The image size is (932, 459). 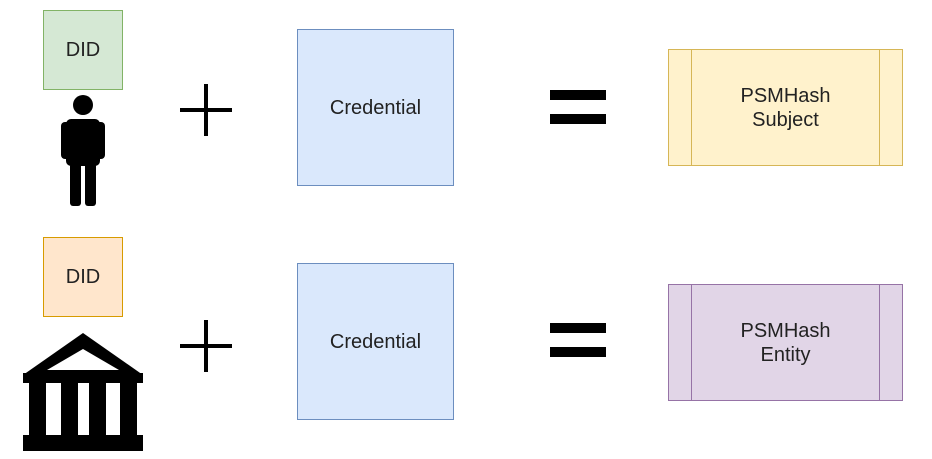 I want to click on psmhash-subject-label: PSMHash Subject, so click(x=785, y=108).